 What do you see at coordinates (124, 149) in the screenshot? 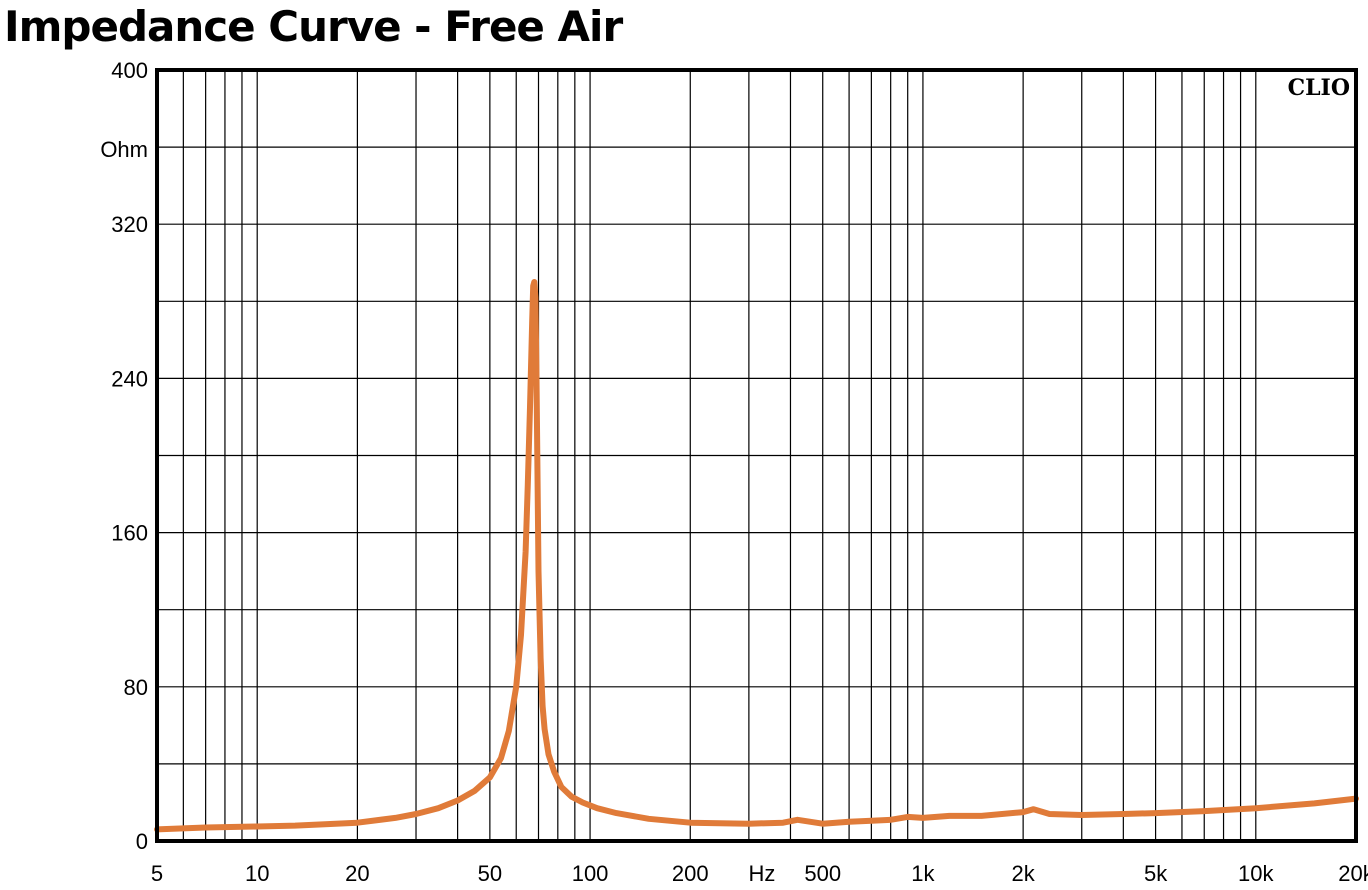
I see `y-axis-label: Ohm` at bounding box center [124, 149].